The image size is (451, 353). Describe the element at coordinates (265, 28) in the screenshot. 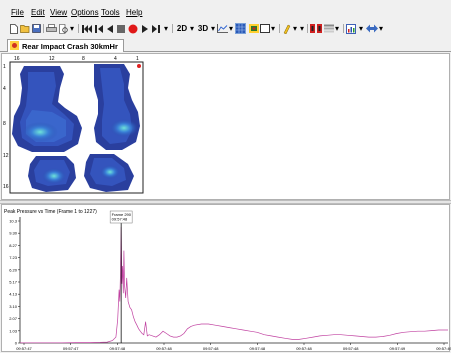

I see `frame-outline-icon` at that location.